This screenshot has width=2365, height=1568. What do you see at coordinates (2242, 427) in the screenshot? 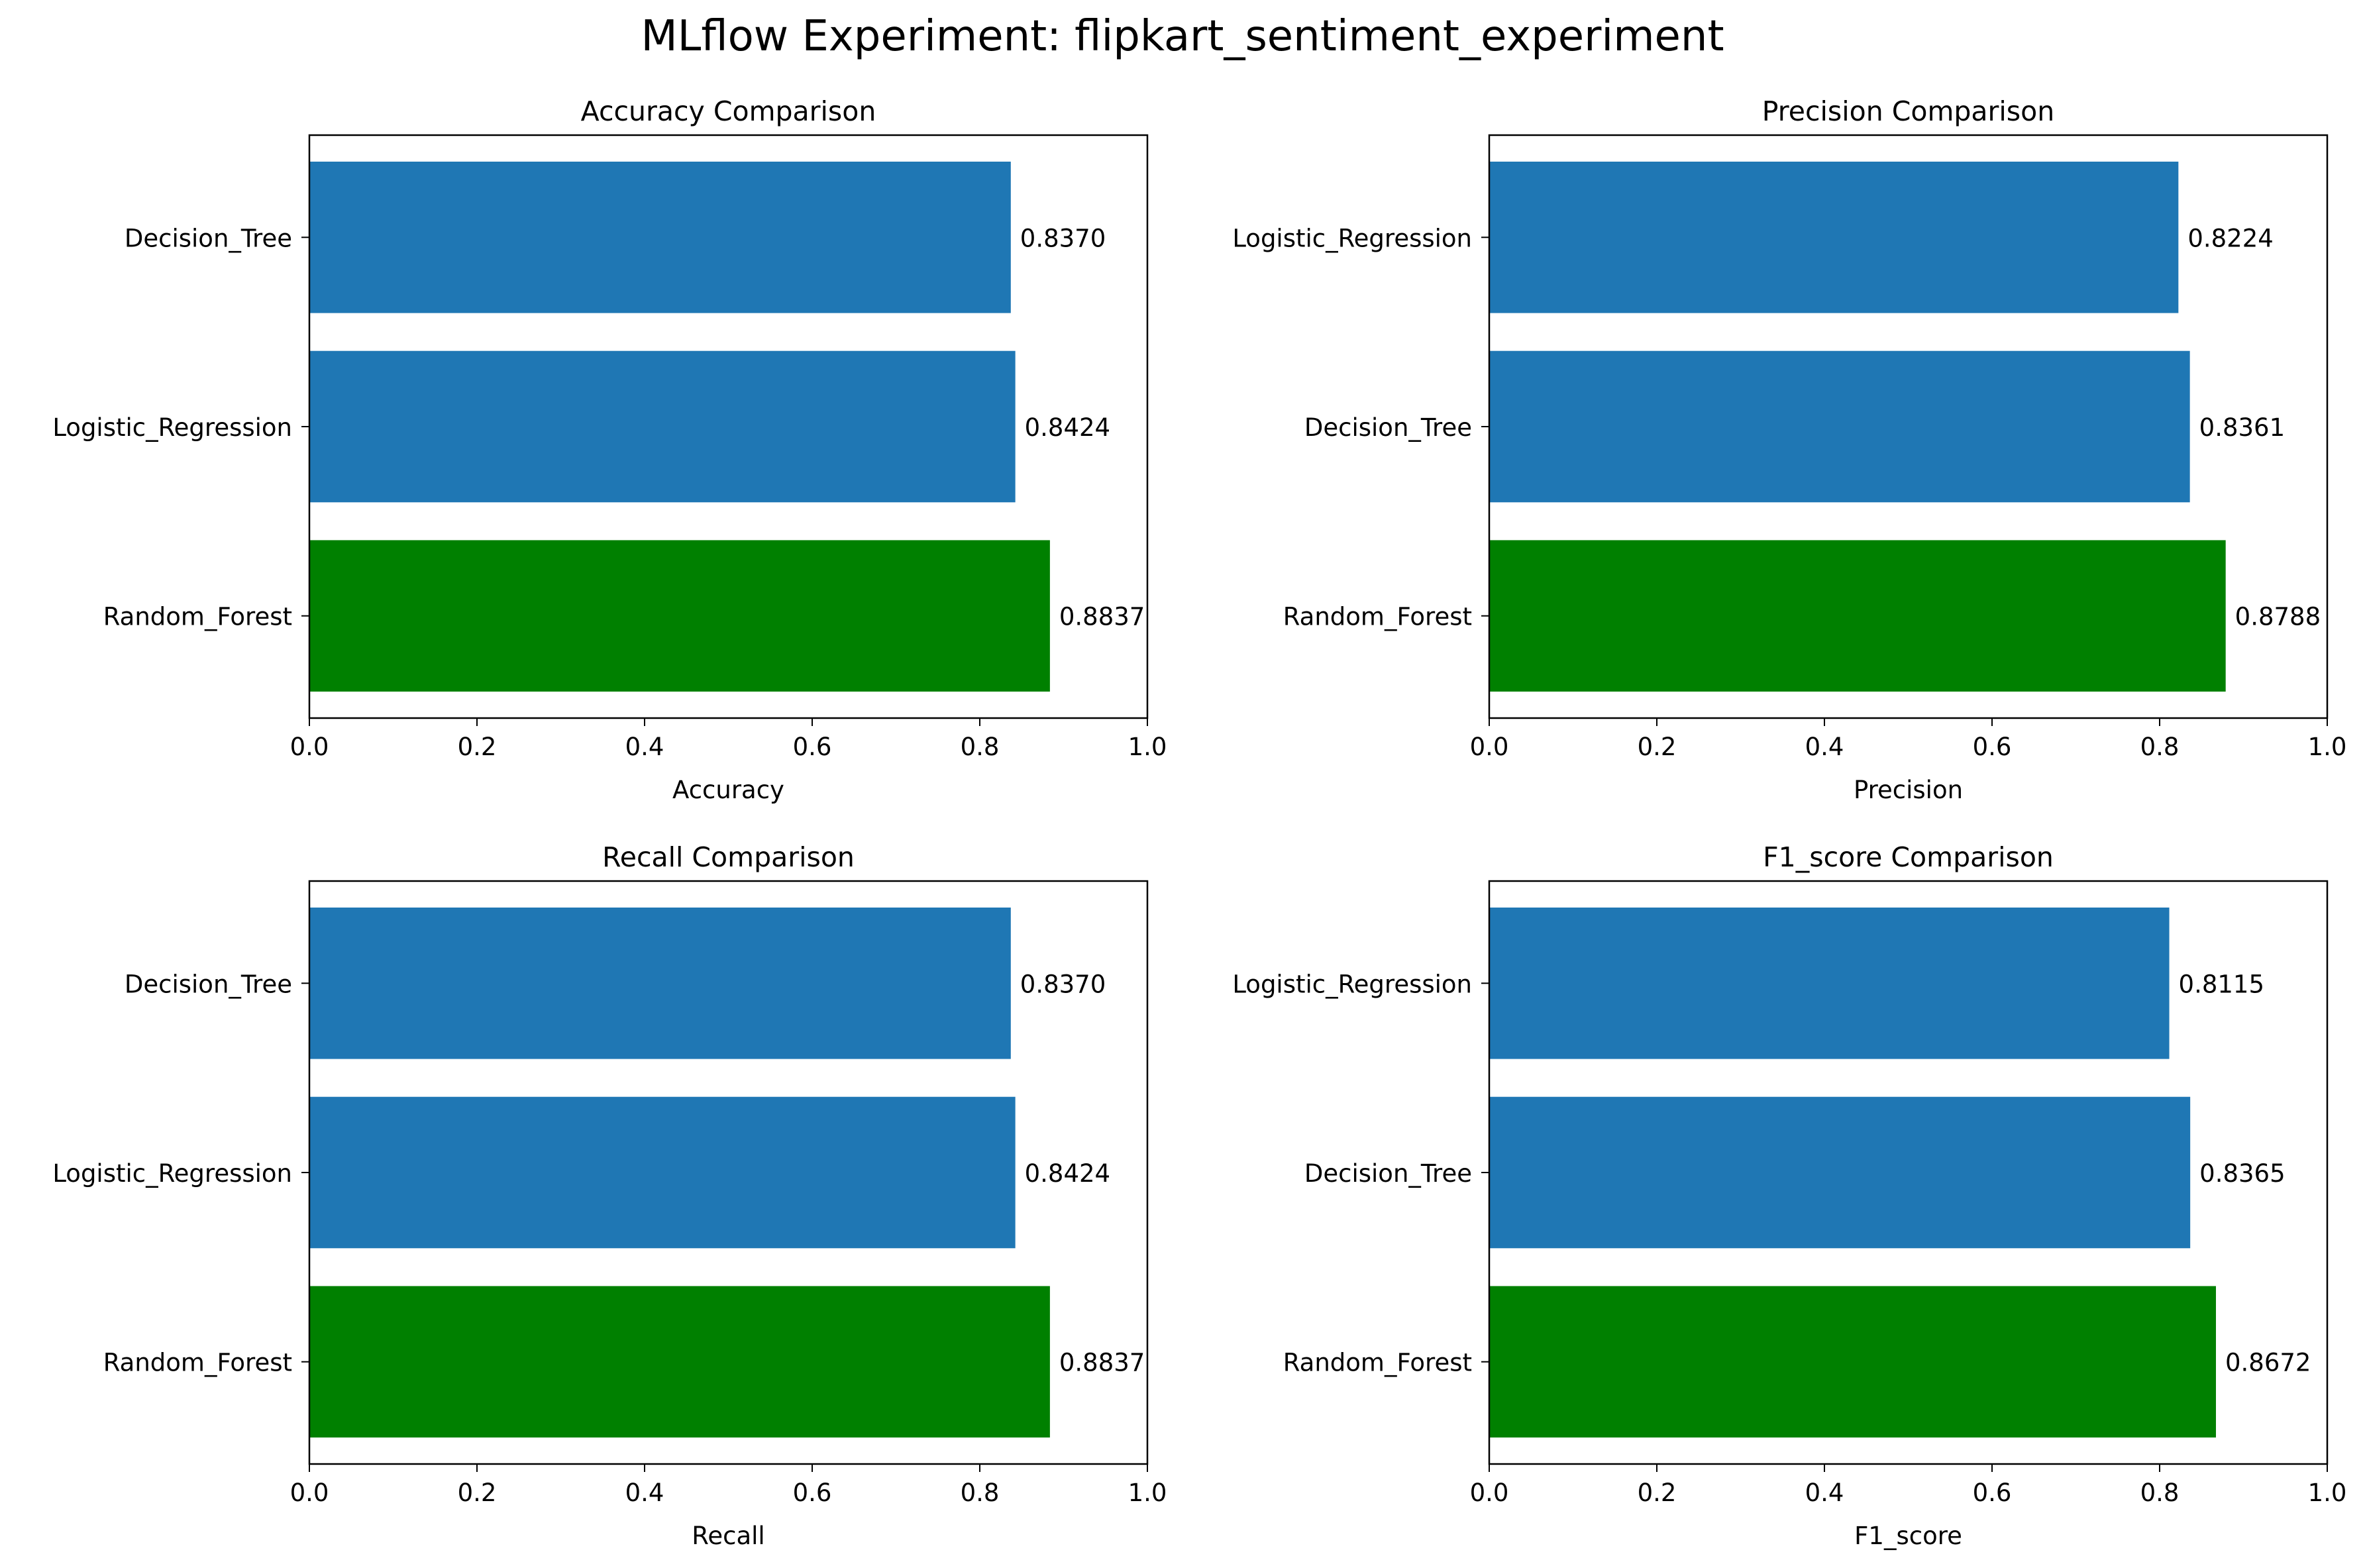
I see `bar-value-label: 0.8361` at bounding box center [2242, 427].